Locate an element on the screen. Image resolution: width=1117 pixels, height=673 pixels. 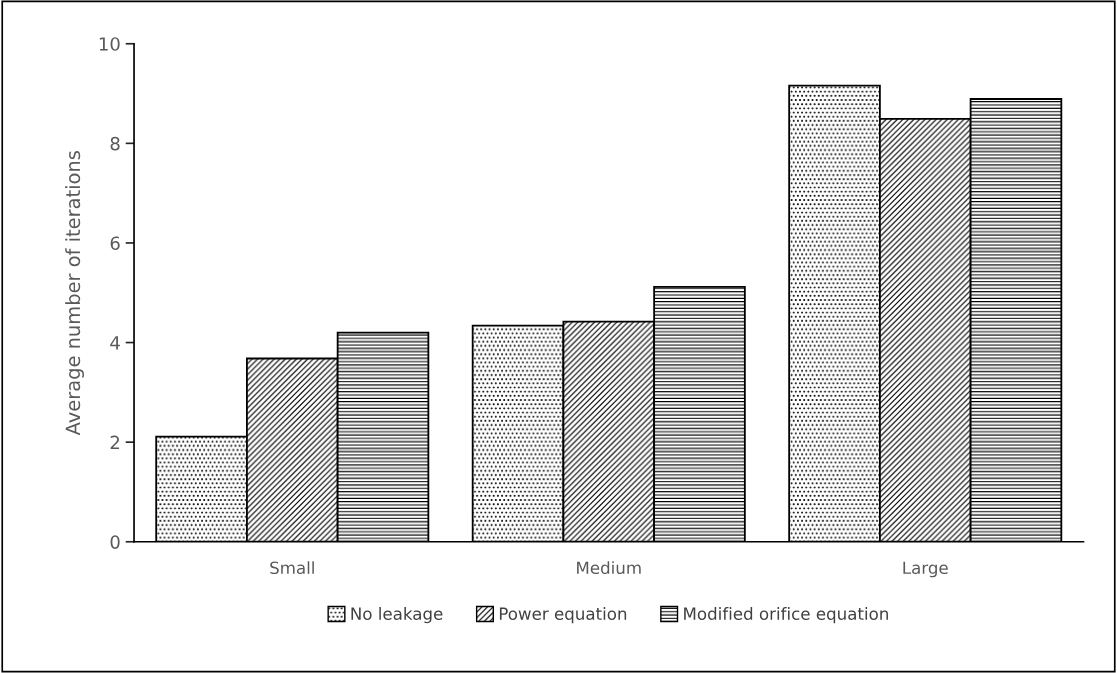
legend-label: No leakage is located at coordinates (397, 615).